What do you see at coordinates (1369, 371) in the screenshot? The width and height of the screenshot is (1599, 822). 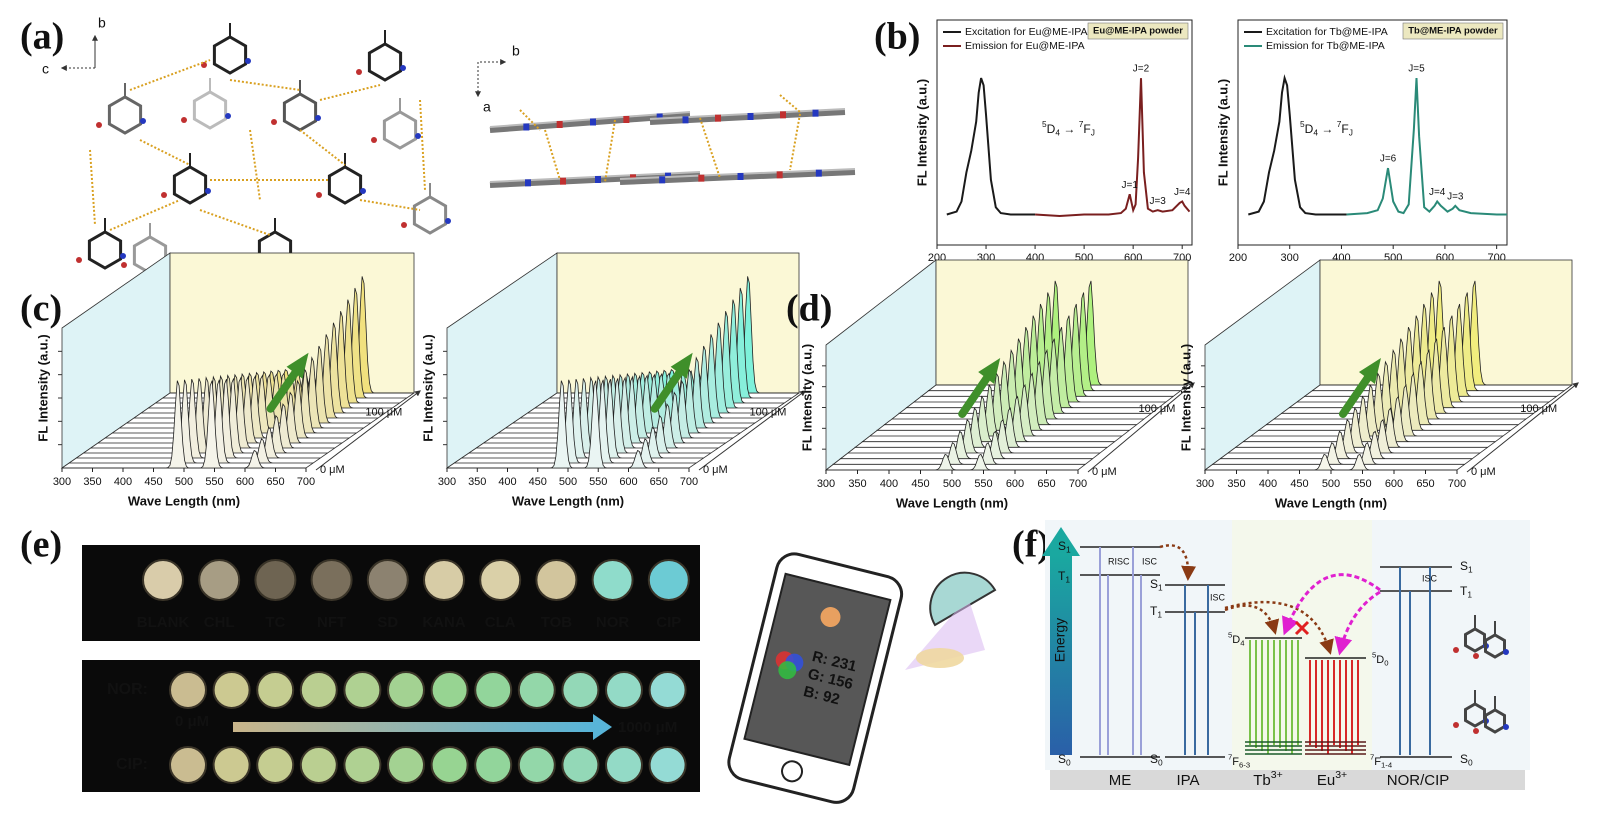 I see `trend-arrow-head` at bounding box center [1369, 371].